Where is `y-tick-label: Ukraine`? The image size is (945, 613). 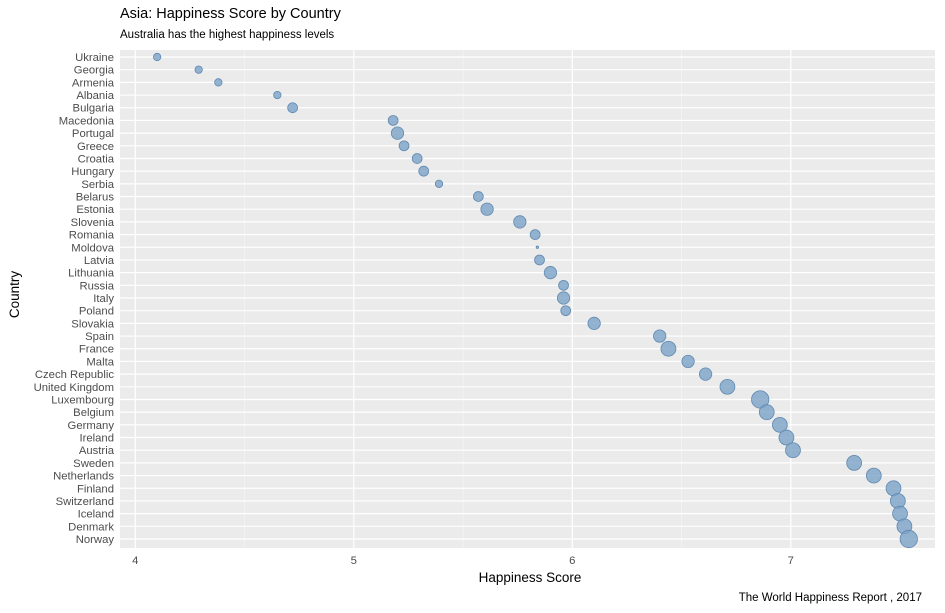
y-tick-label: Ukraine is located at coordinates (94, 58).